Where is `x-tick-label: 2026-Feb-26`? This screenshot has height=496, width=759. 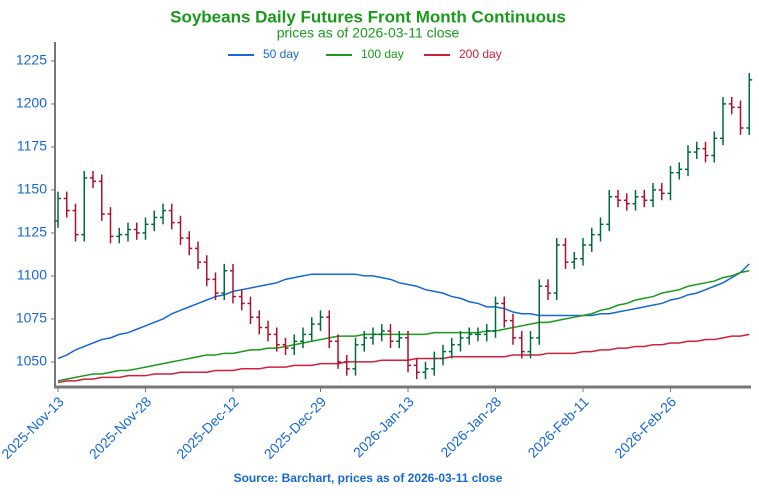 x-tick-label: 2026-Feb-26 is located at coordinates (645, 427).